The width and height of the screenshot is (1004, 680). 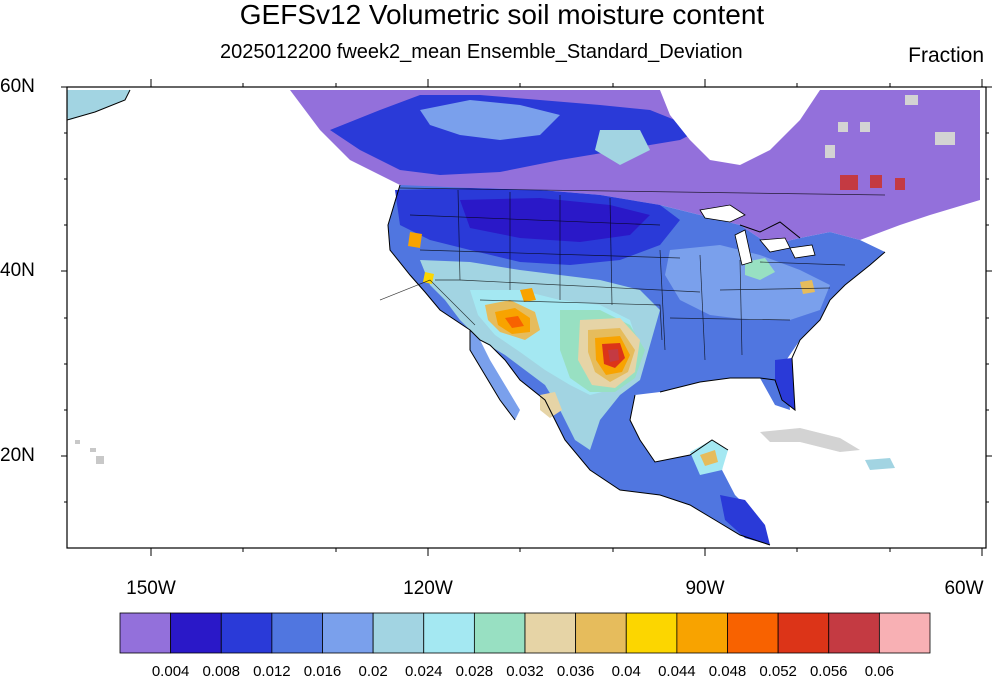 I want to click on colorbar-tick-label: 0.06, so click(x=879, y=671).